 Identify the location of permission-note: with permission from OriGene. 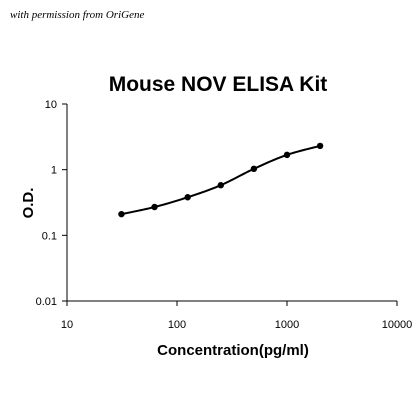
(77, 15).